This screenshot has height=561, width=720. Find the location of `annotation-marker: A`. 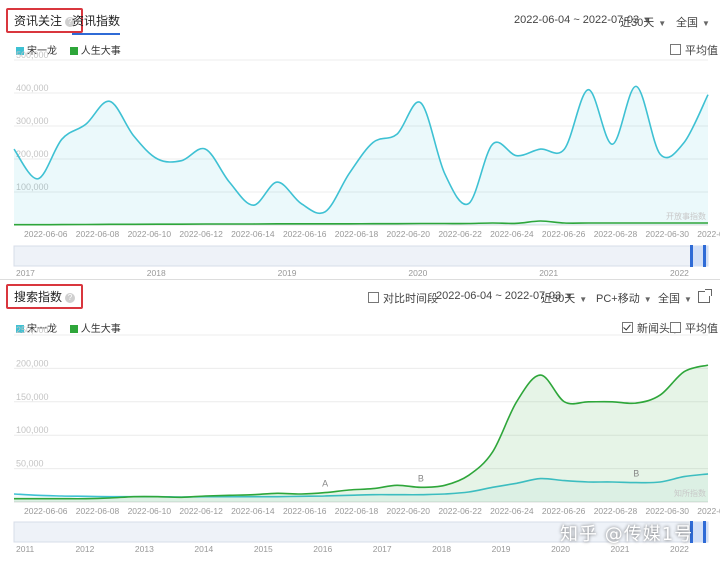

annotation-marker: A is located at coordinates (325, 484).